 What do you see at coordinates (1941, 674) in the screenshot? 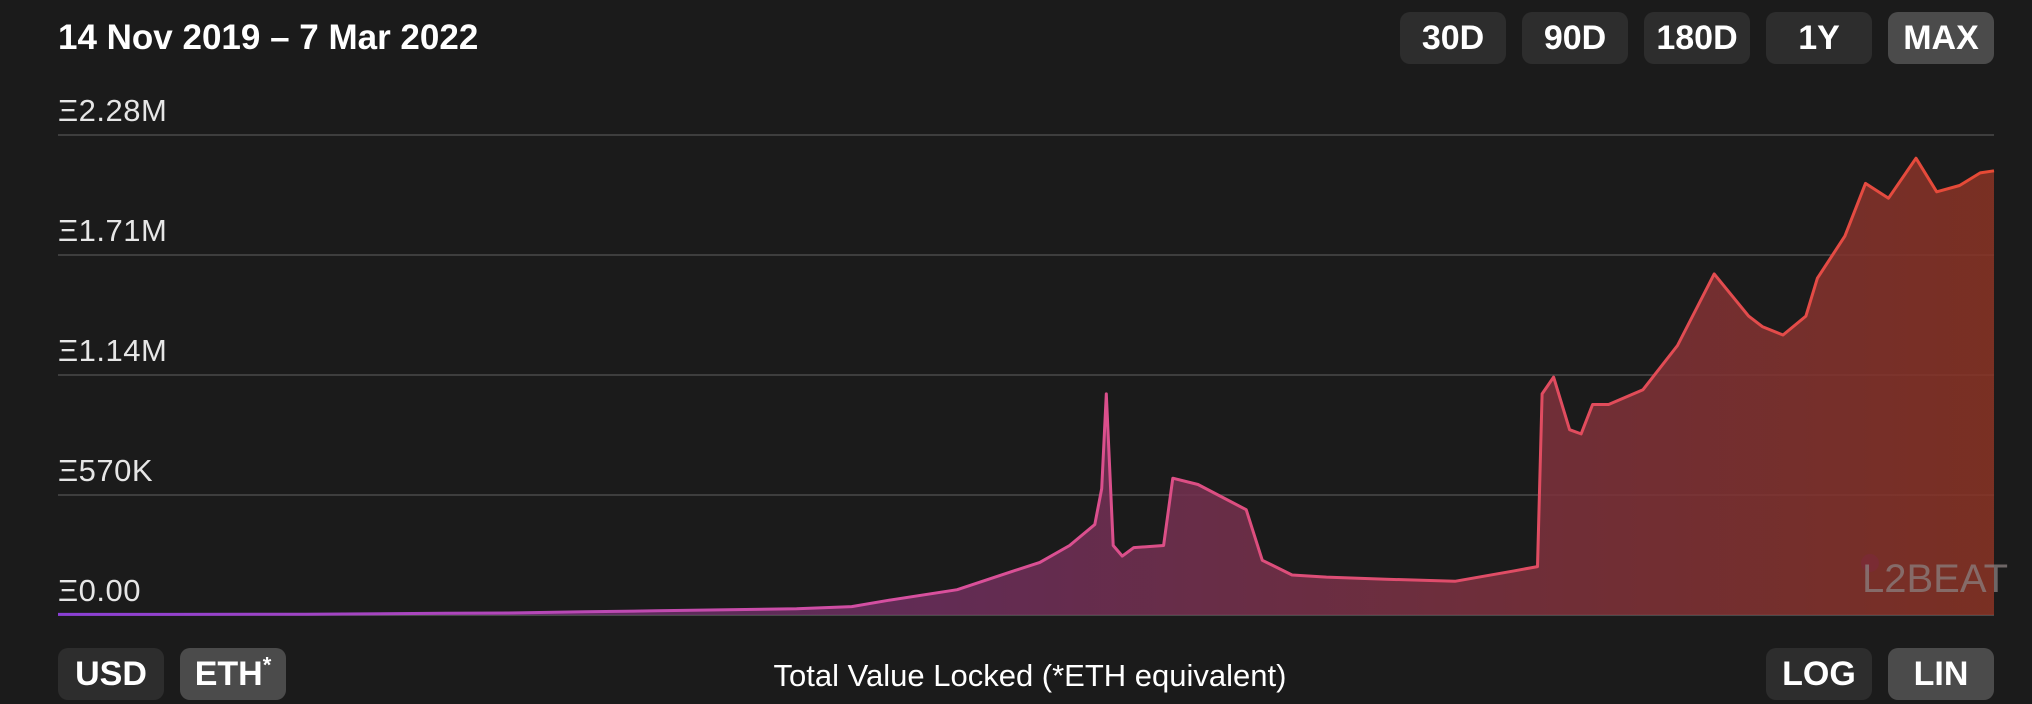
I see `scale-lin-button: LIN` at bounding box center [1941, 674].